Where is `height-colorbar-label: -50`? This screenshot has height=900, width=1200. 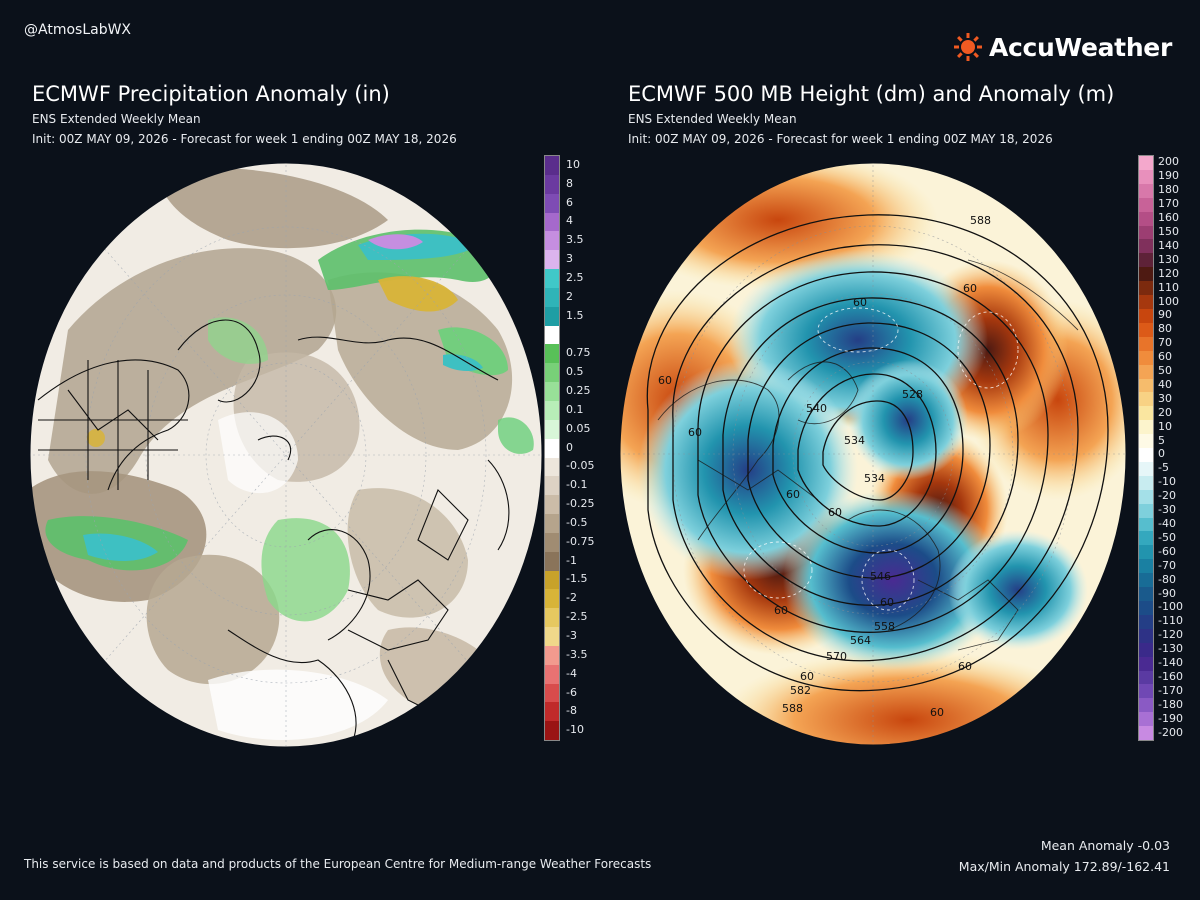
height-colorbar-label: -50 is located at coordinates (1167, 537).